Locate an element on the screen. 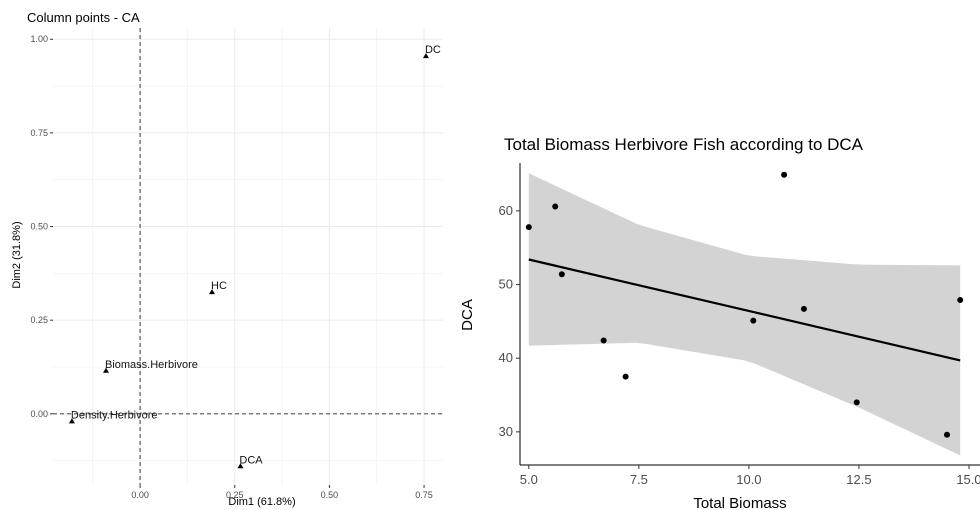 Image resolution: width=980 pixels, height=510 pixels. ca-y-tick-label: 1.00 is located at coordinates (39, 39).